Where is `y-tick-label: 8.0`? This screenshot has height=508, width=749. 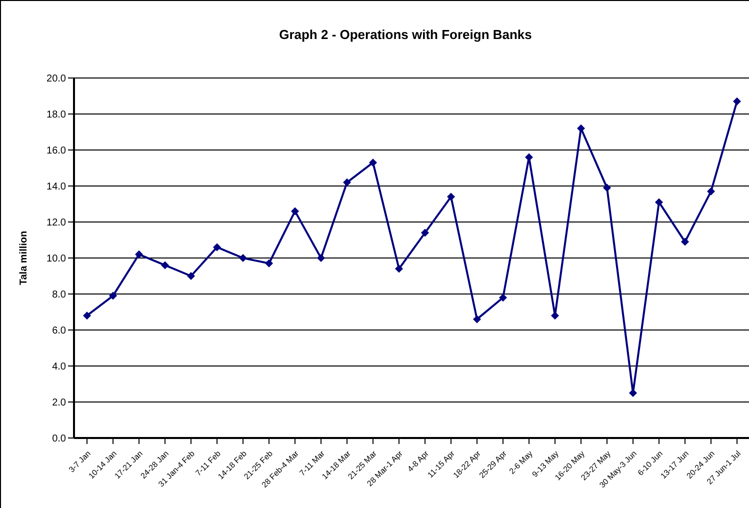 y-tick-label: 8.0 is located at coordinates (59, 295).